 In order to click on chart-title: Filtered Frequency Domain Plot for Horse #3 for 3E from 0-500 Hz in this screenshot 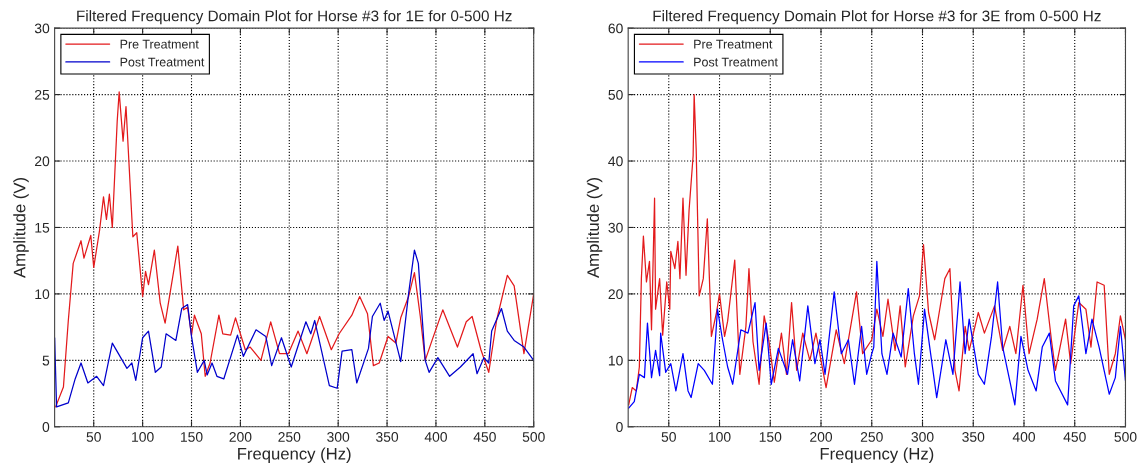, I will do `click(877, 17)`.